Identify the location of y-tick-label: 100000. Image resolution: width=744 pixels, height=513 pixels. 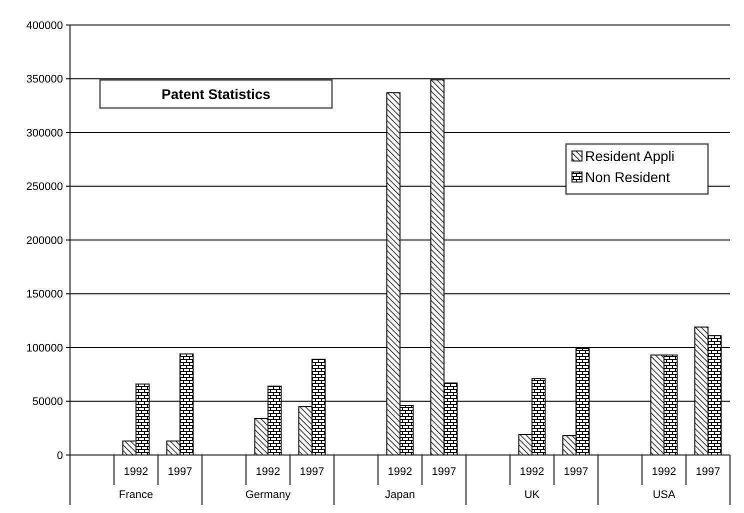
(44, 348).